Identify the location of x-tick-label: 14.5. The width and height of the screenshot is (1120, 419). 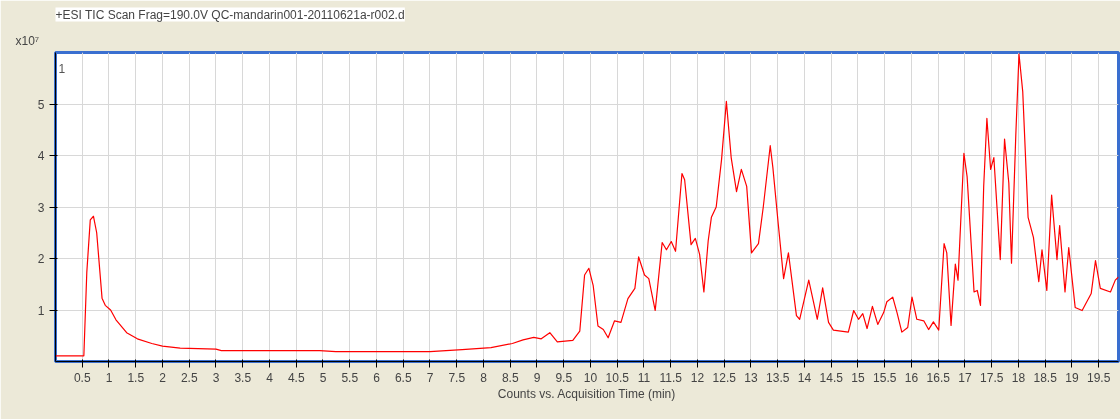
(831, 377).